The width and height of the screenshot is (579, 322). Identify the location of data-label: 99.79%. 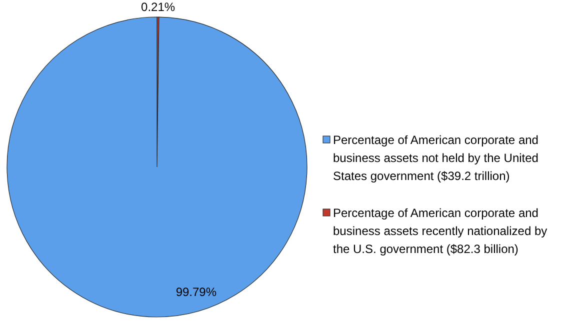
(196, 292).